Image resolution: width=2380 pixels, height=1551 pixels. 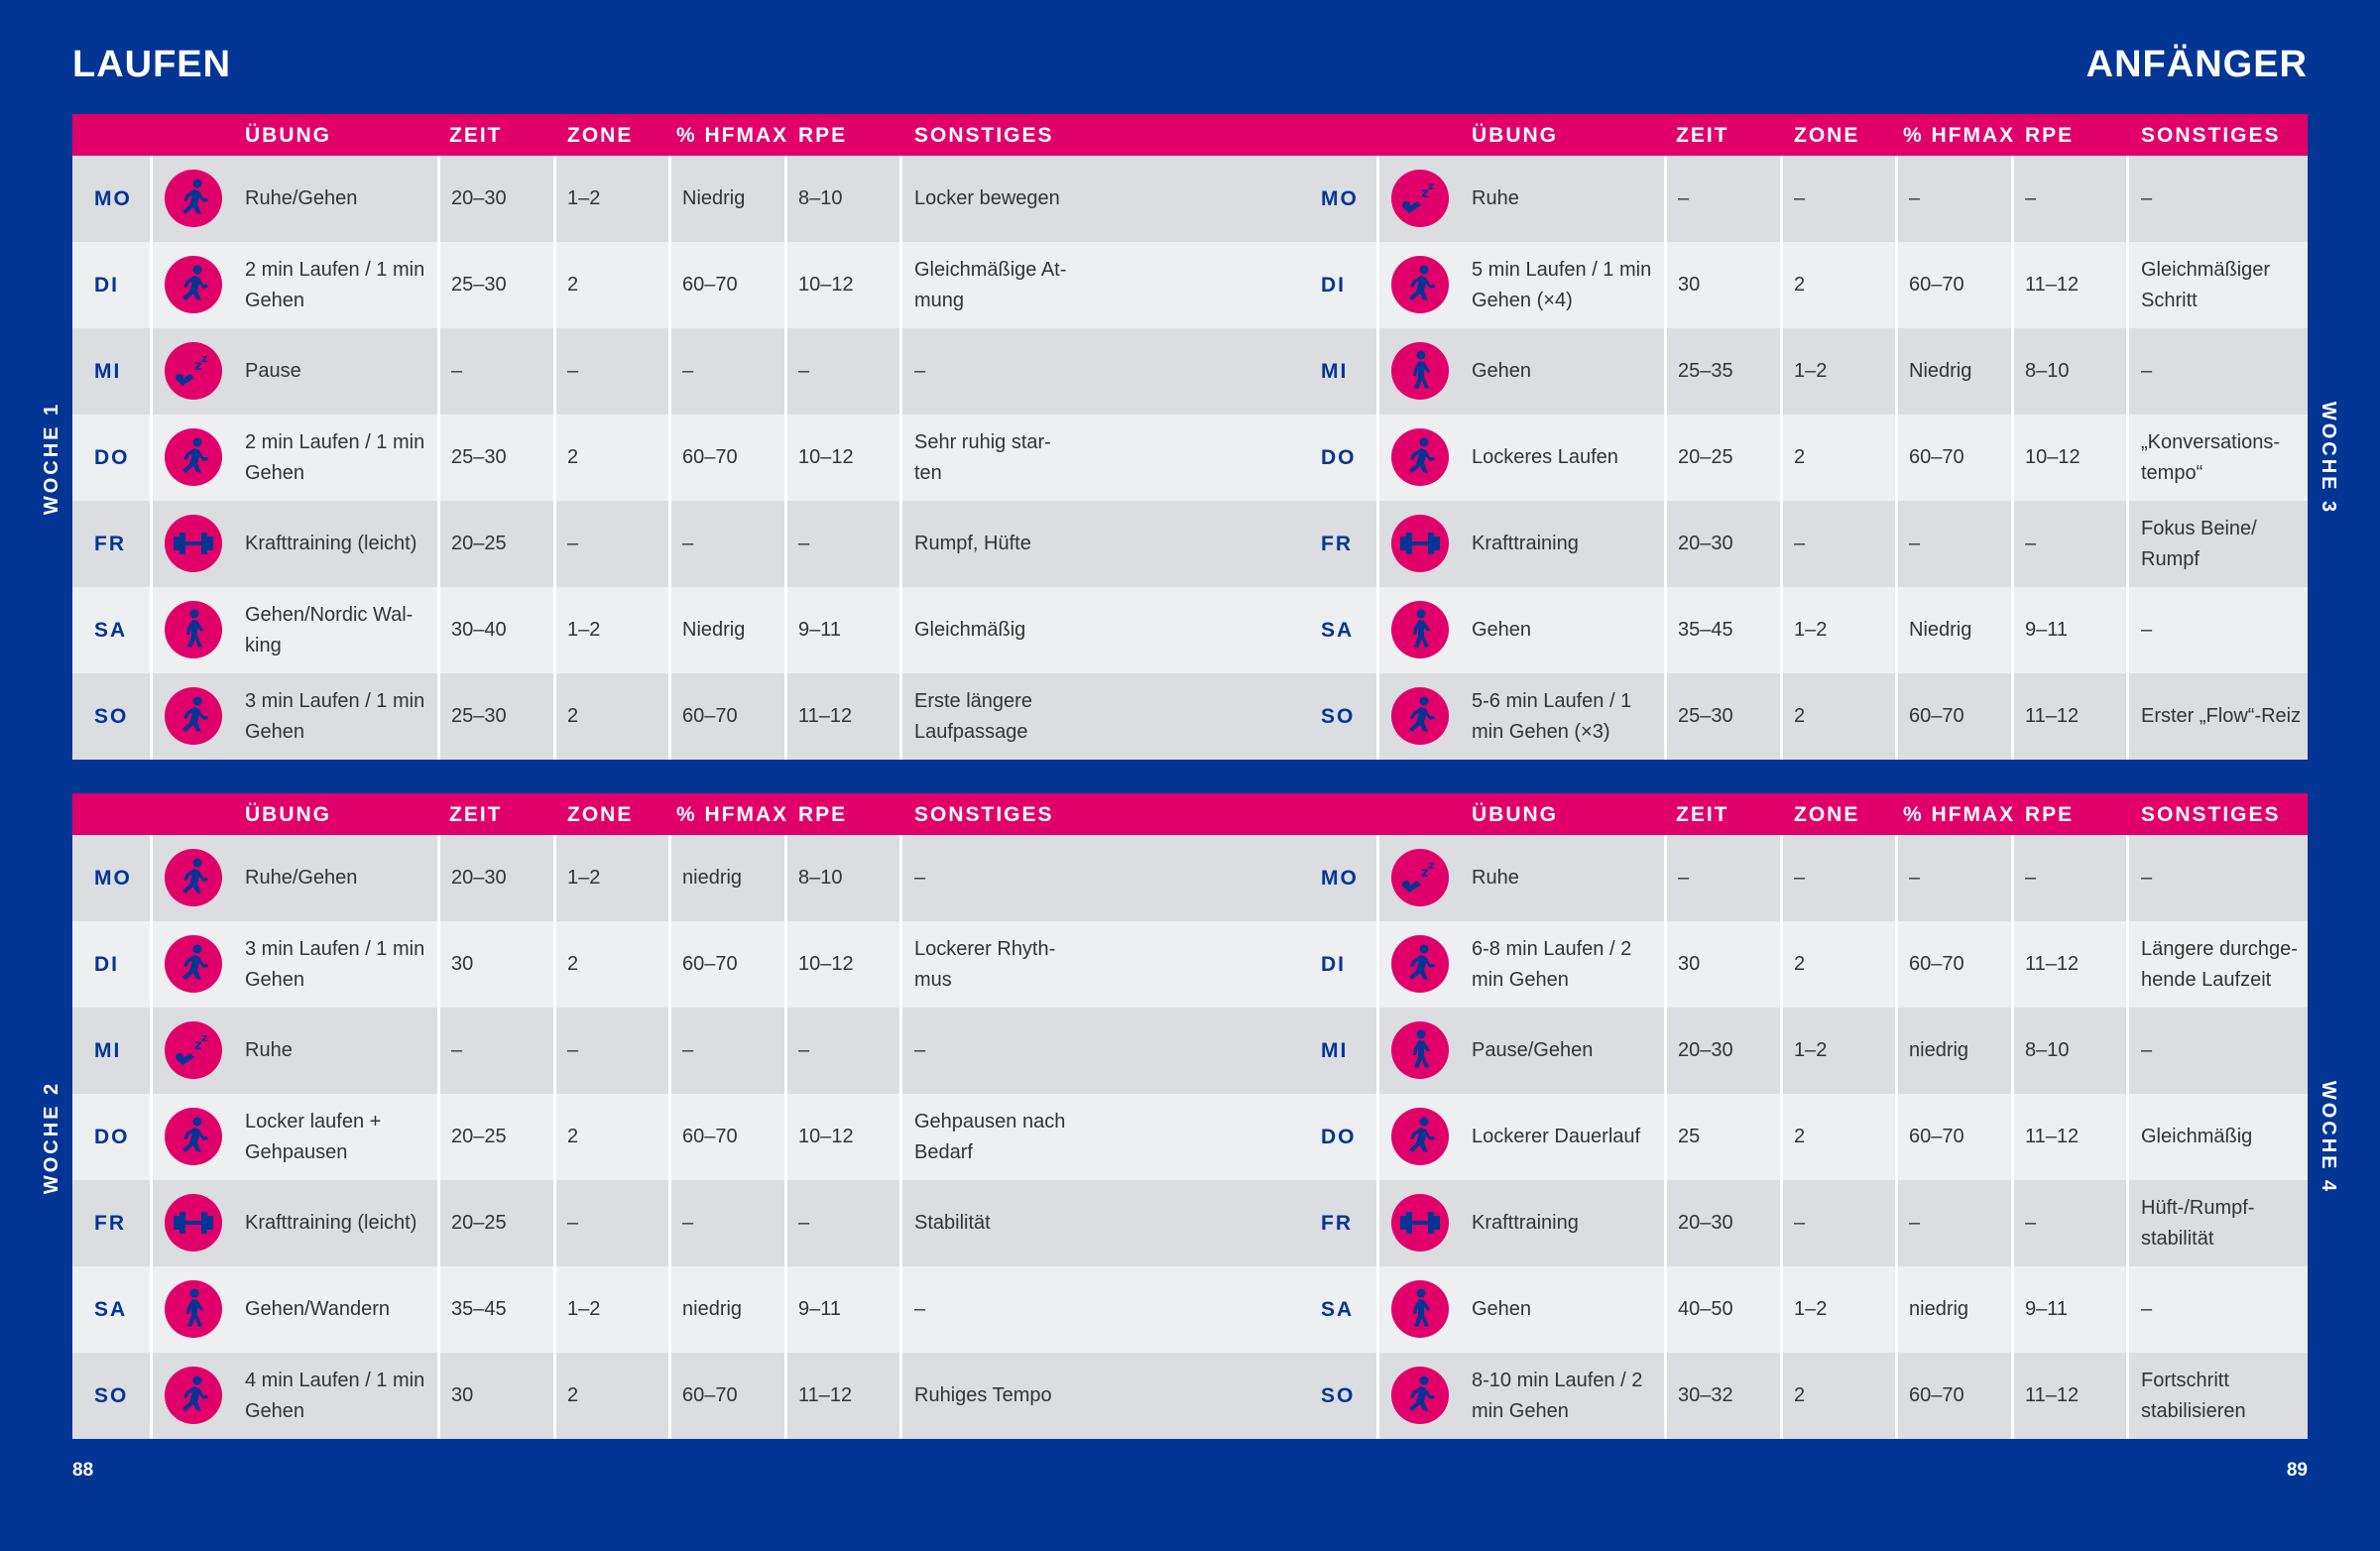 What do you see at coordinates (2221, 716) in the screenshot?
I see `notes-cell: Erster „Flow“-Reiz` at bounding box center [2221, 716].